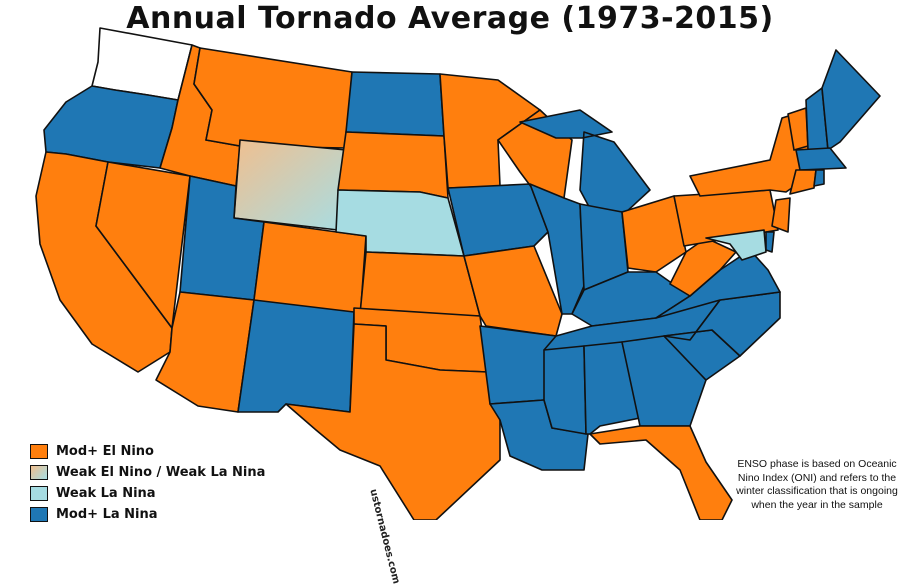 This screenshot has height=585, width=900. I want to click on state-ca, so click(104, 262).